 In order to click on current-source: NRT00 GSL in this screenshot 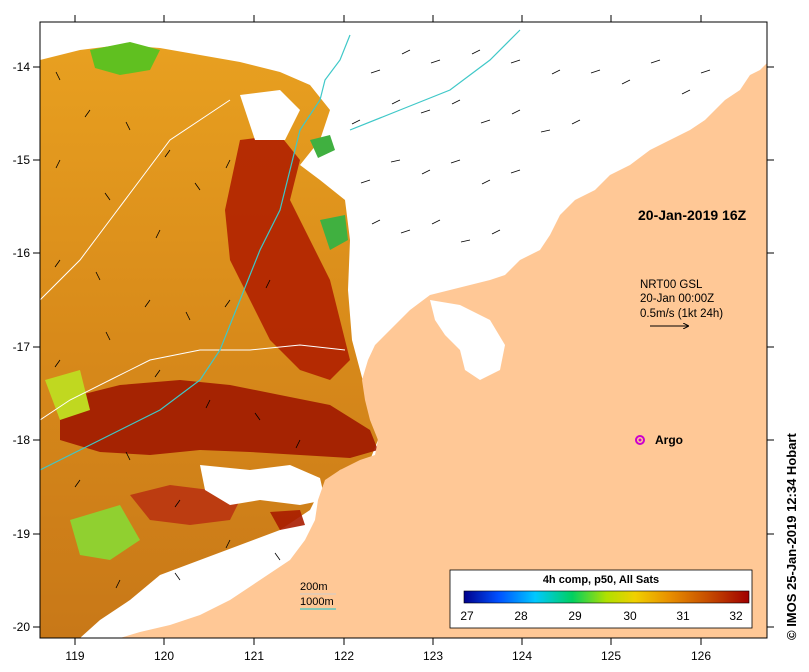, I will do `click(671, 285)`.